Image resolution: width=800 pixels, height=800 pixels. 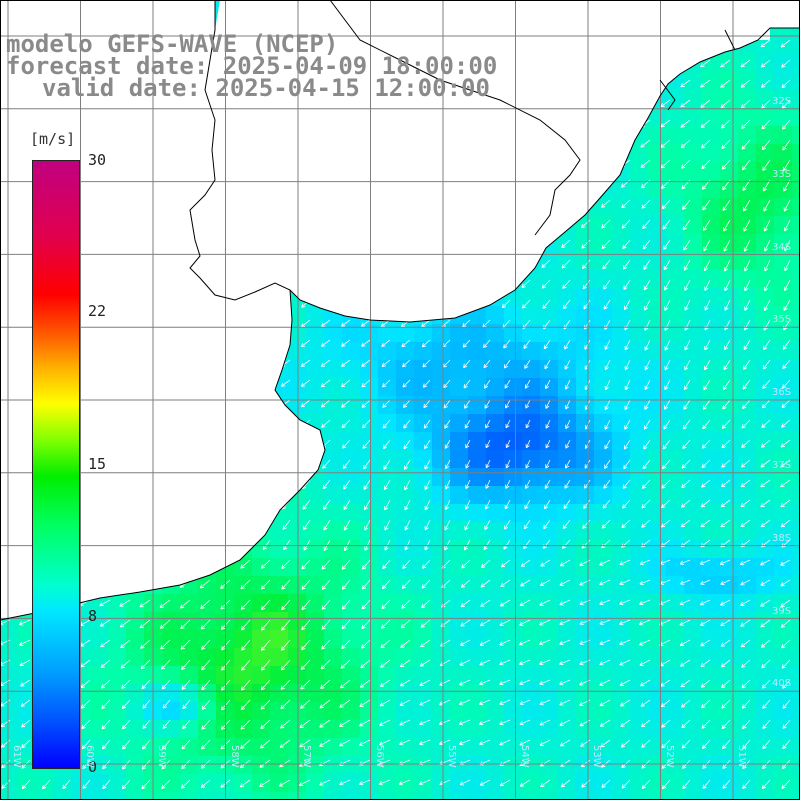 What do you see at coordinates (782, 465) in the screenshot?
I see `latitude-label: 37S` at bounding box center [782, 465].